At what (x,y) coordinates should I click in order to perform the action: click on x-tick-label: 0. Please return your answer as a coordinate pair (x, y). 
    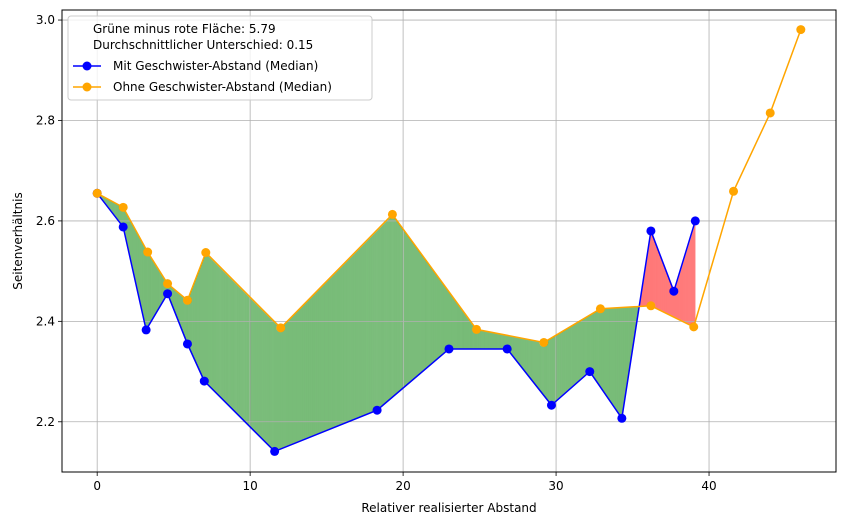
    Looking at the image, I should click on (97, 486).